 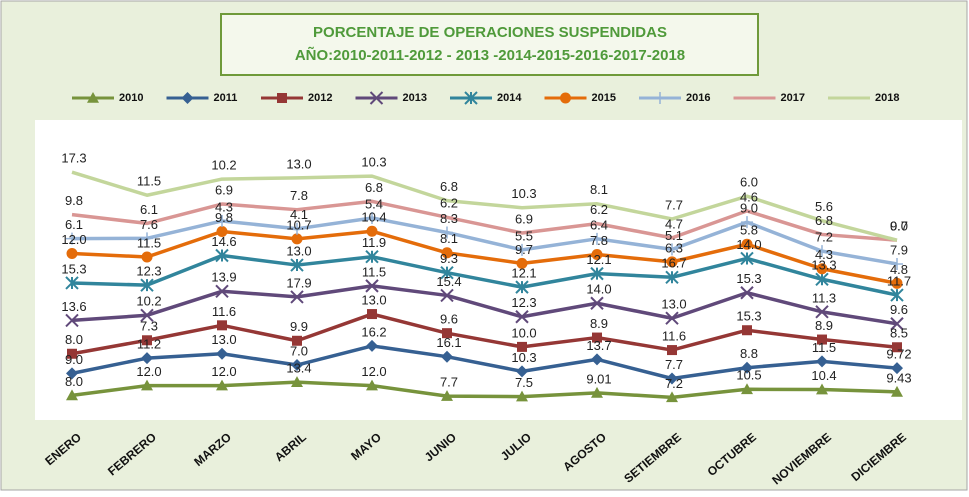 What do you see at coordinates (598, 378) in the screenshot?
I see `data-label: 9.01` at bounding box center [598, 378].